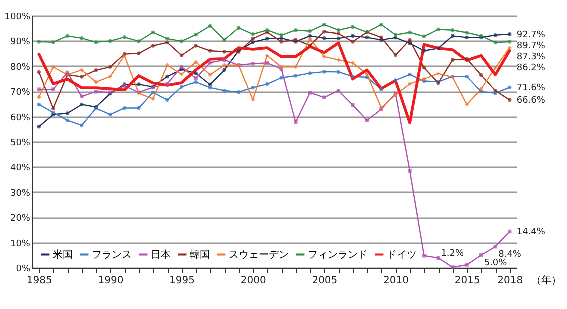  What do you see at coordinates (496, 263) in the screenshot?
I see `data-label: 5.0%` at bounding box center [496, 263].